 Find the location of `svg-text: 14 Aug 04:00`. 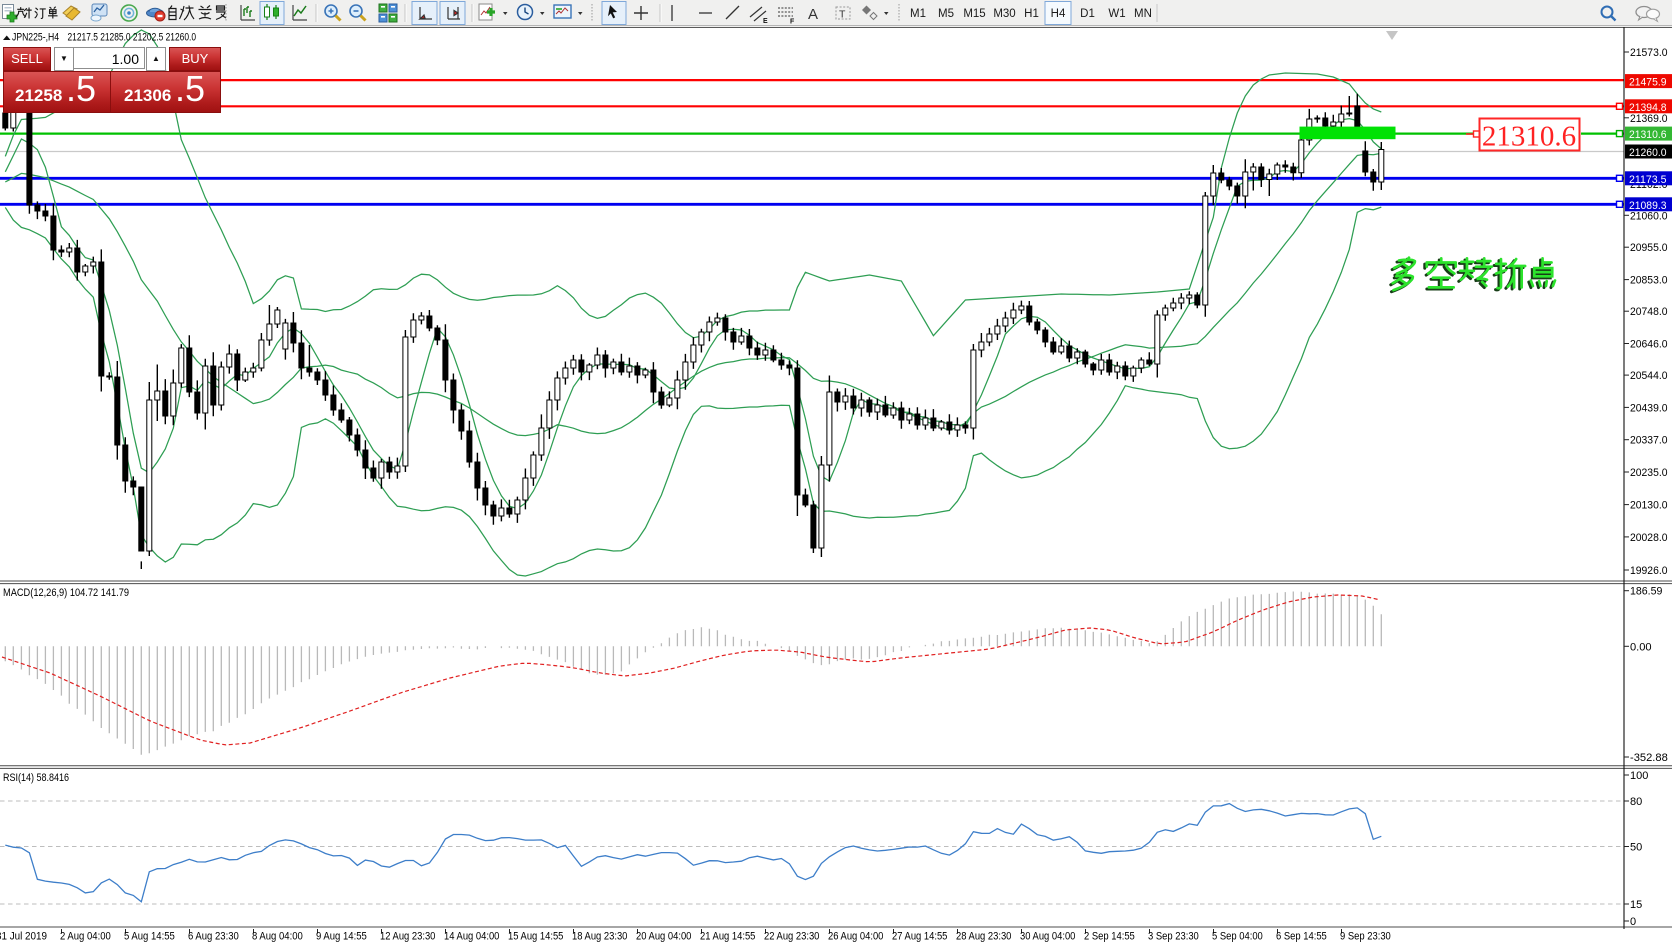

svg-text: 14 Aug 04:00 is located at coordinates (471, 937).